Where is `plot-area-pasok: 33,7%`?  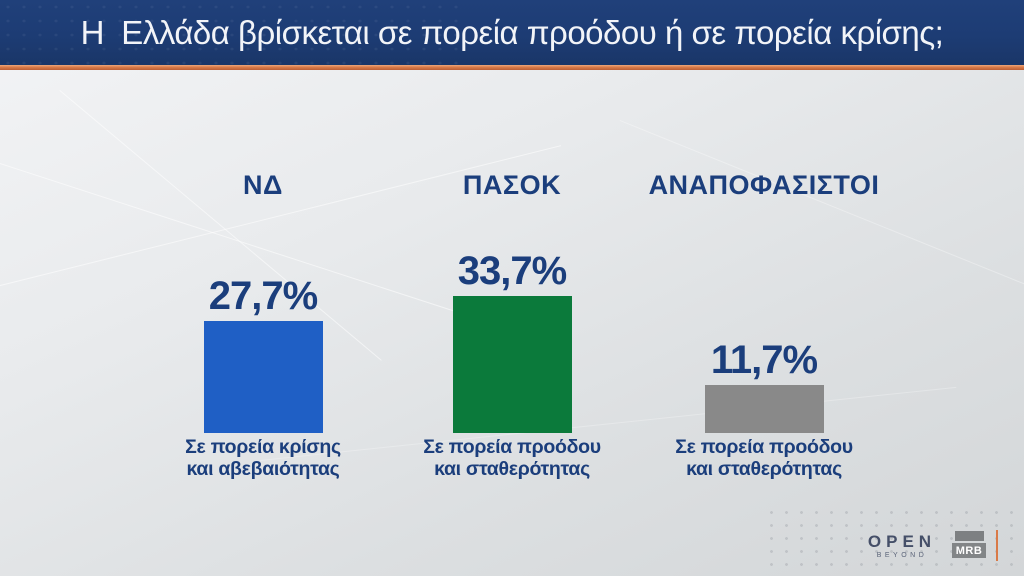 plot-area-pasok: 33,7% is located at coordinates (512, 316).